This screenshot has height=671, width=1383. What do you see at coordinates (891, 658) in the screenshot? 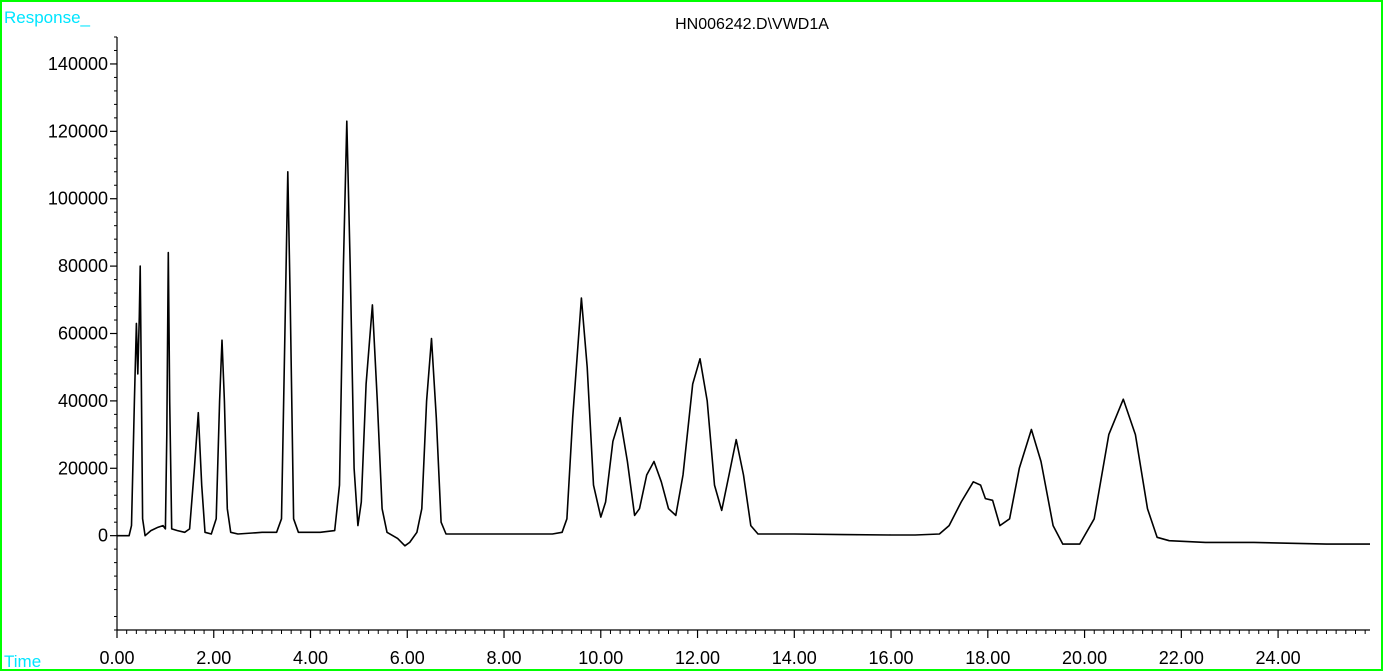
I see `x-tick-label: 16.00` at bounding box center [891, 658].